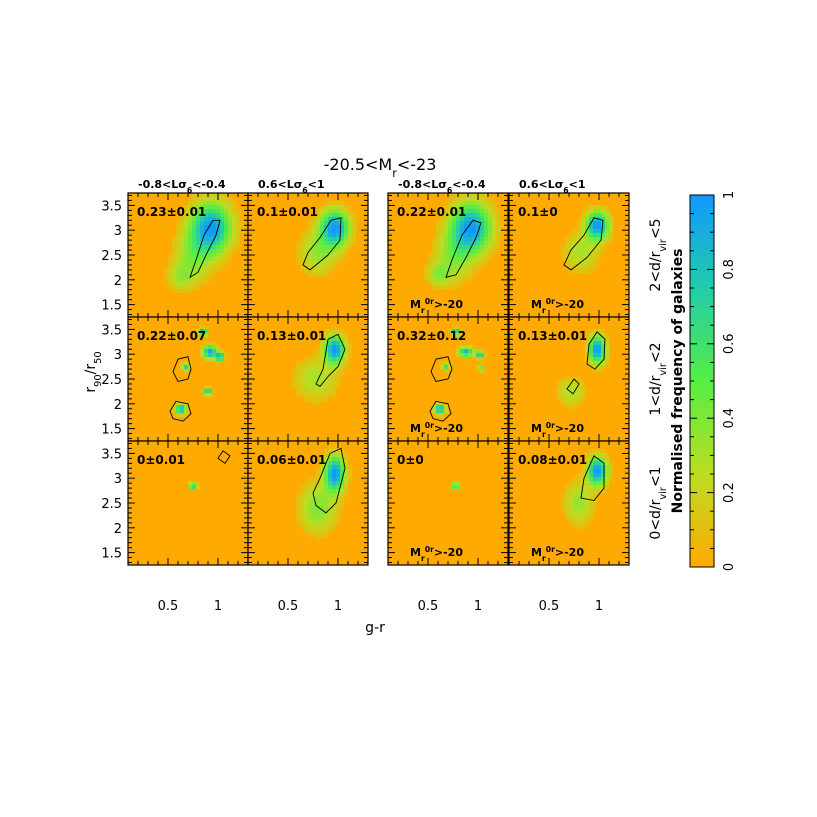  I want to click on fraction-label: 0.13±0.01, so click(291, 336).